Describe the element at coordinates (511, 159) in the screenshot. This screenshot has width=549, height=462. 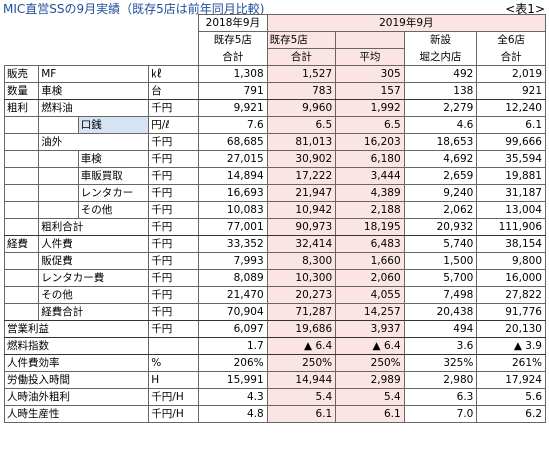
I see `value-cell: 35,594` at that location.